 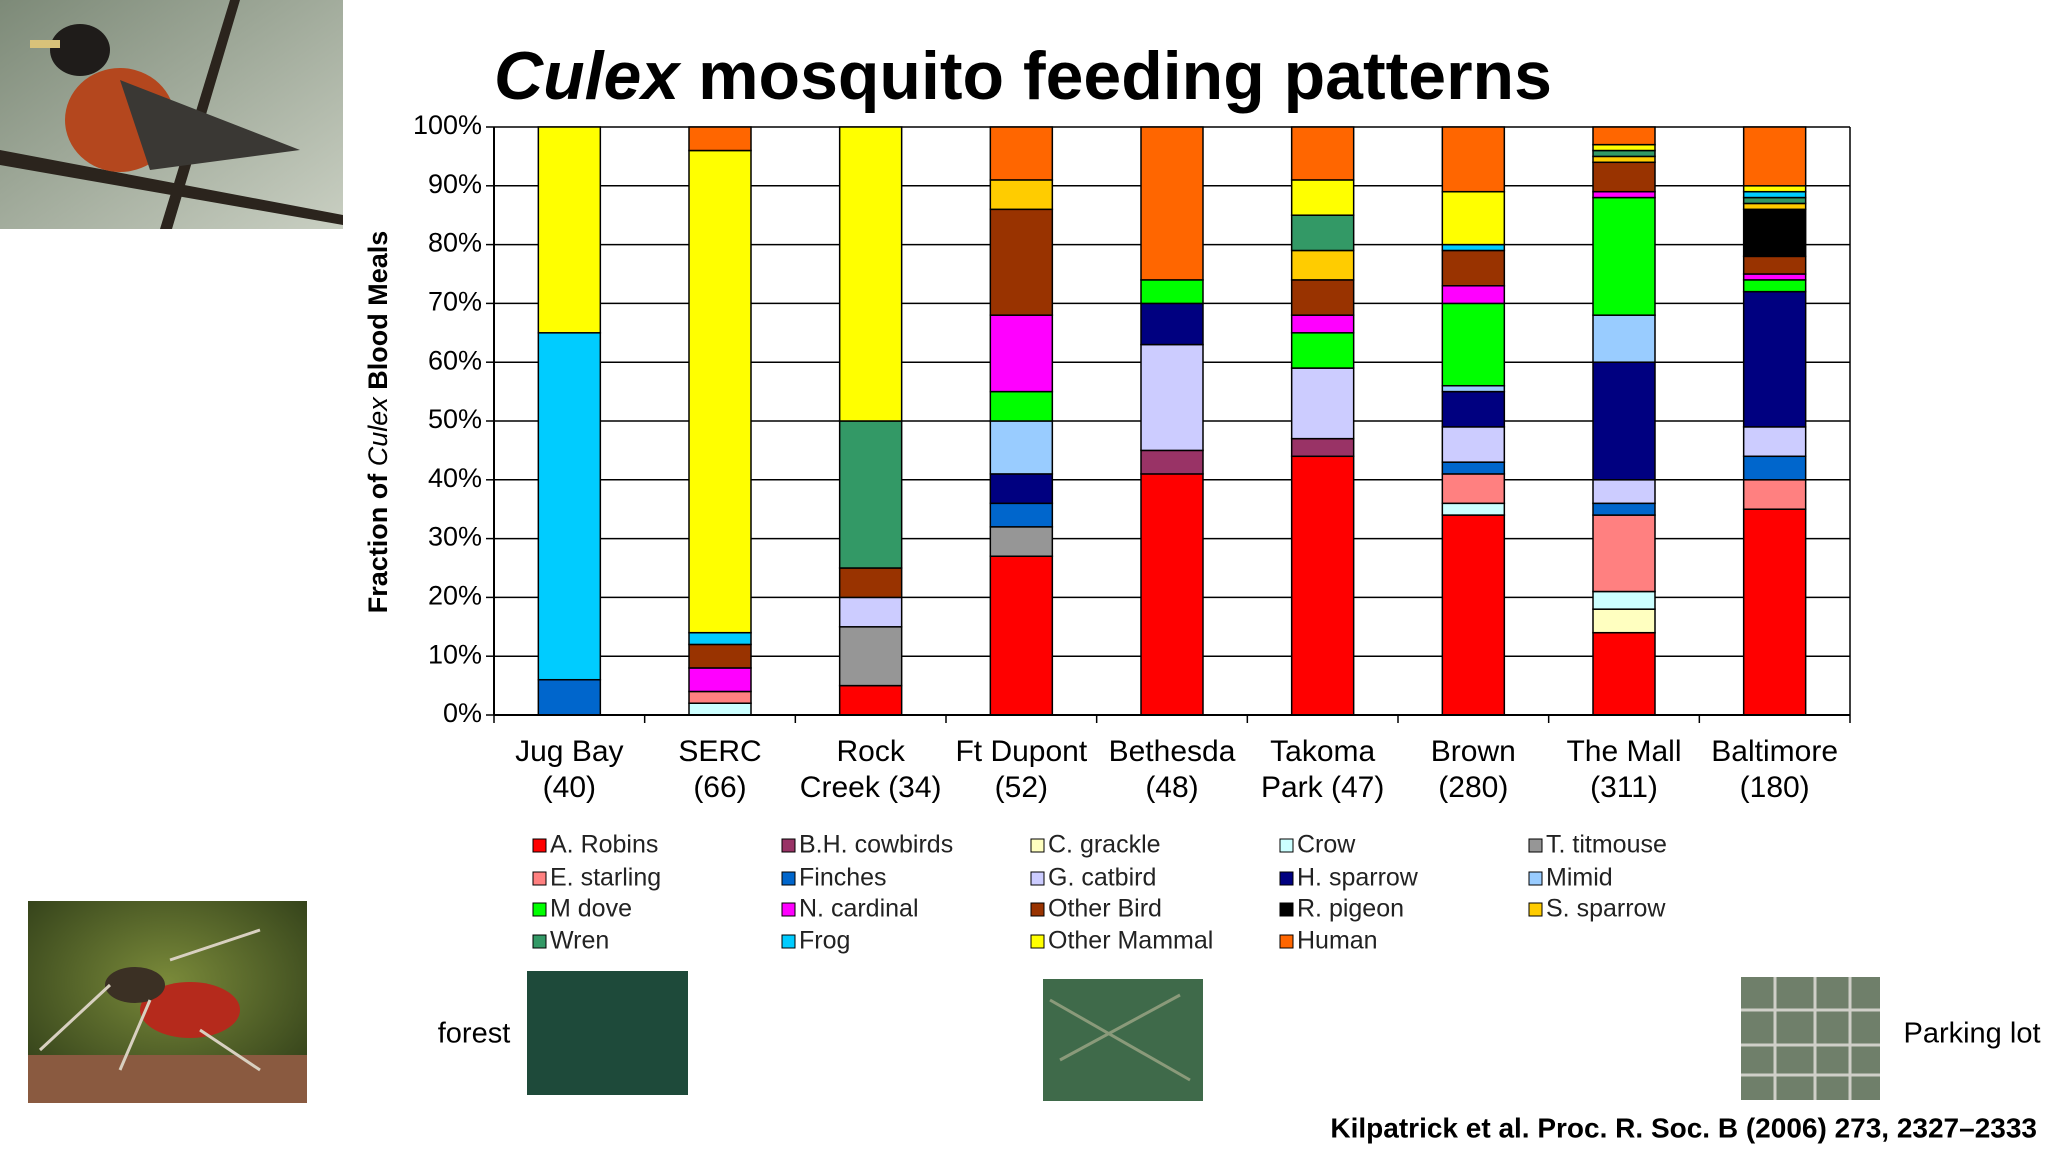 What do you see at coordinates (876, 845) in the screenshot?
I see `legend-label: B.H. cowbirds` at bounding box center [876, 845].